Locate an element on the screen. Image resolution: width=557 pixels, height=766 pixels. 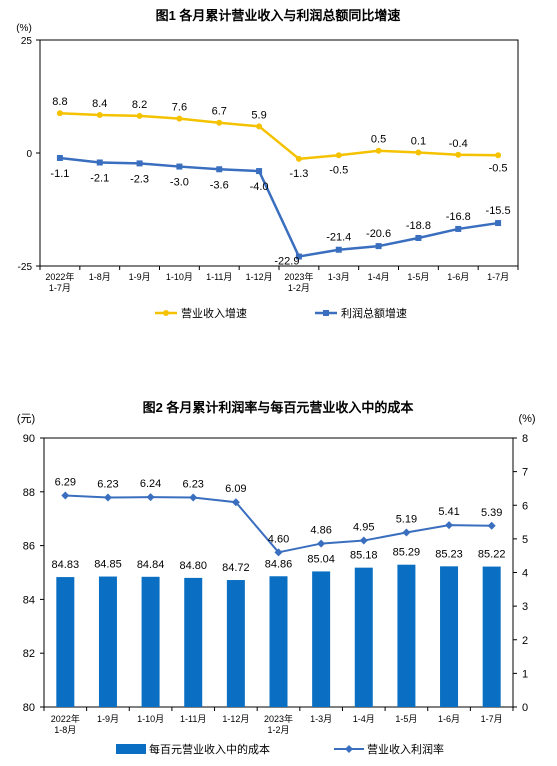
chart2-cost-data-label: 85.29 is located at coordinates (407, 553).